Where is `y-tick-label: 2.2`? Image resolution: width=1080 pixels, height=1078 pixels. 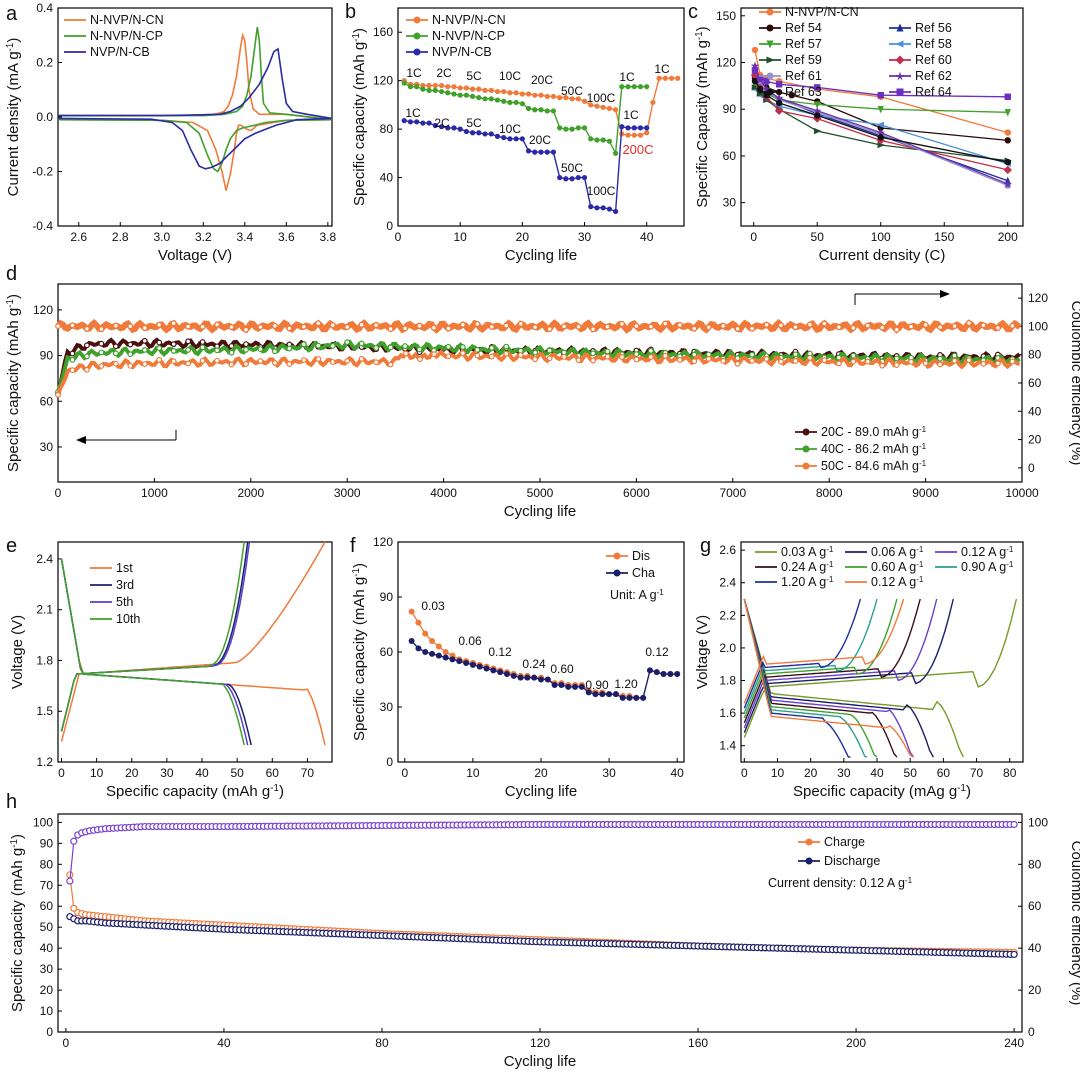 y-tick-label: 2.2 is located at coordinates (727, 615).